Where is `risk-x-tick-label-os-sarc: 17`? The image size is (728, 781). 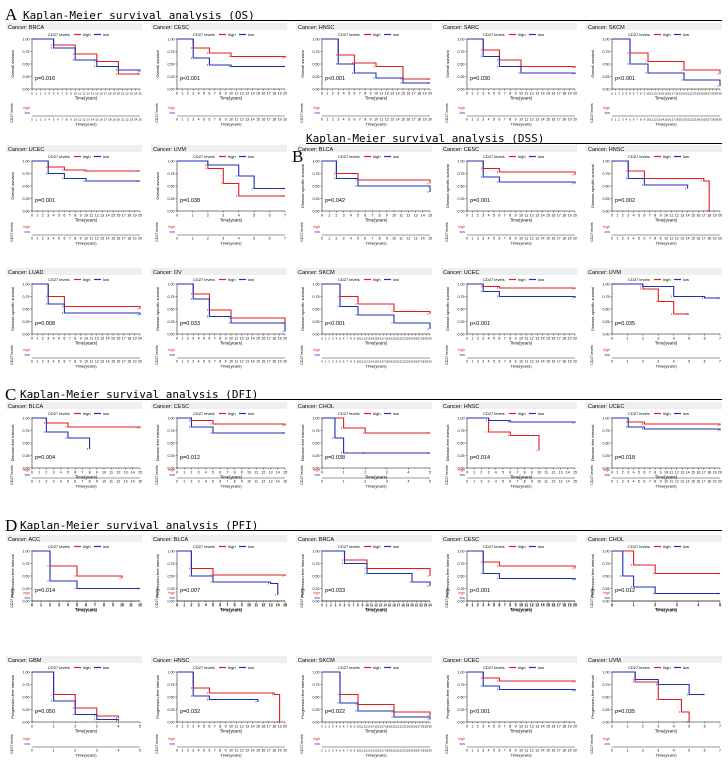
risk-x-tick-label-os-sarc: 17 is located at coordinates (559, 120).